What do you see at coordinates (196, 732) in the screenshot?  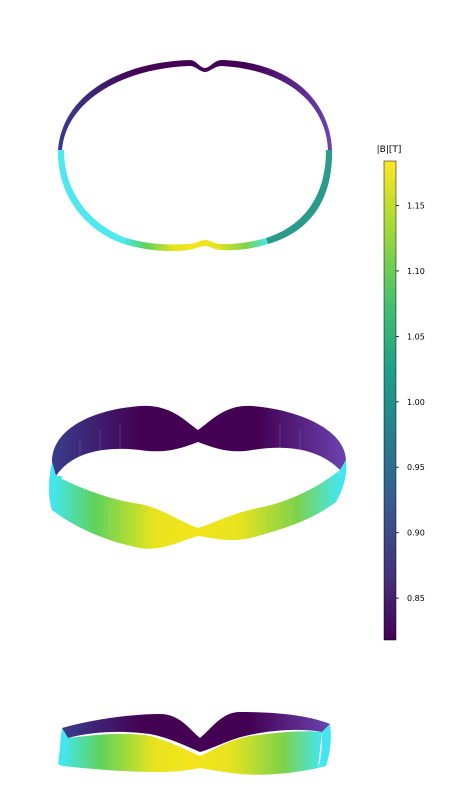 I see `side-view-top-rim` at bounding box center [196, 732].